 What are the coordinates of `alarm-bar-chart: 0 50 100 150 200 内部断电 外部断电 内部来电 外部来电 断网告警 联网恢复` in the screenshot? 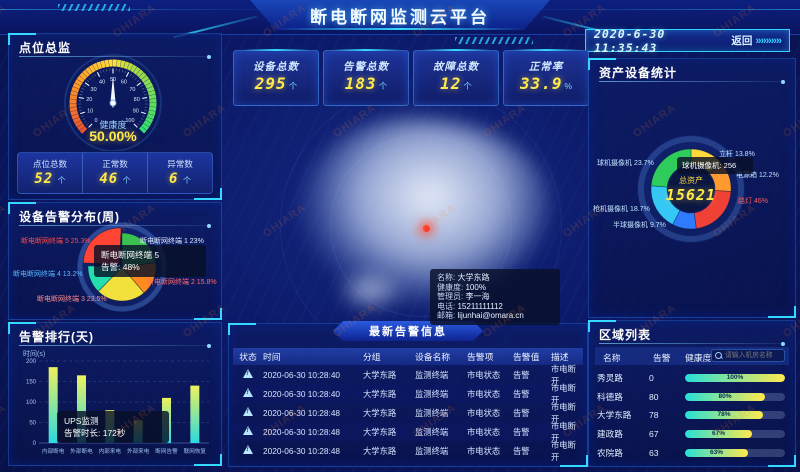 It's located at (115, 407).